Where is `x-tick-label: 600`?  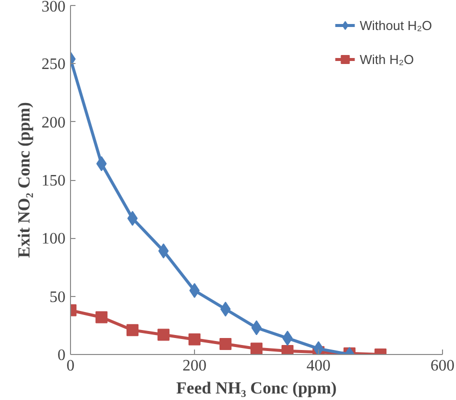
x-tick-label: 600 is located at coordinates (442, 366).